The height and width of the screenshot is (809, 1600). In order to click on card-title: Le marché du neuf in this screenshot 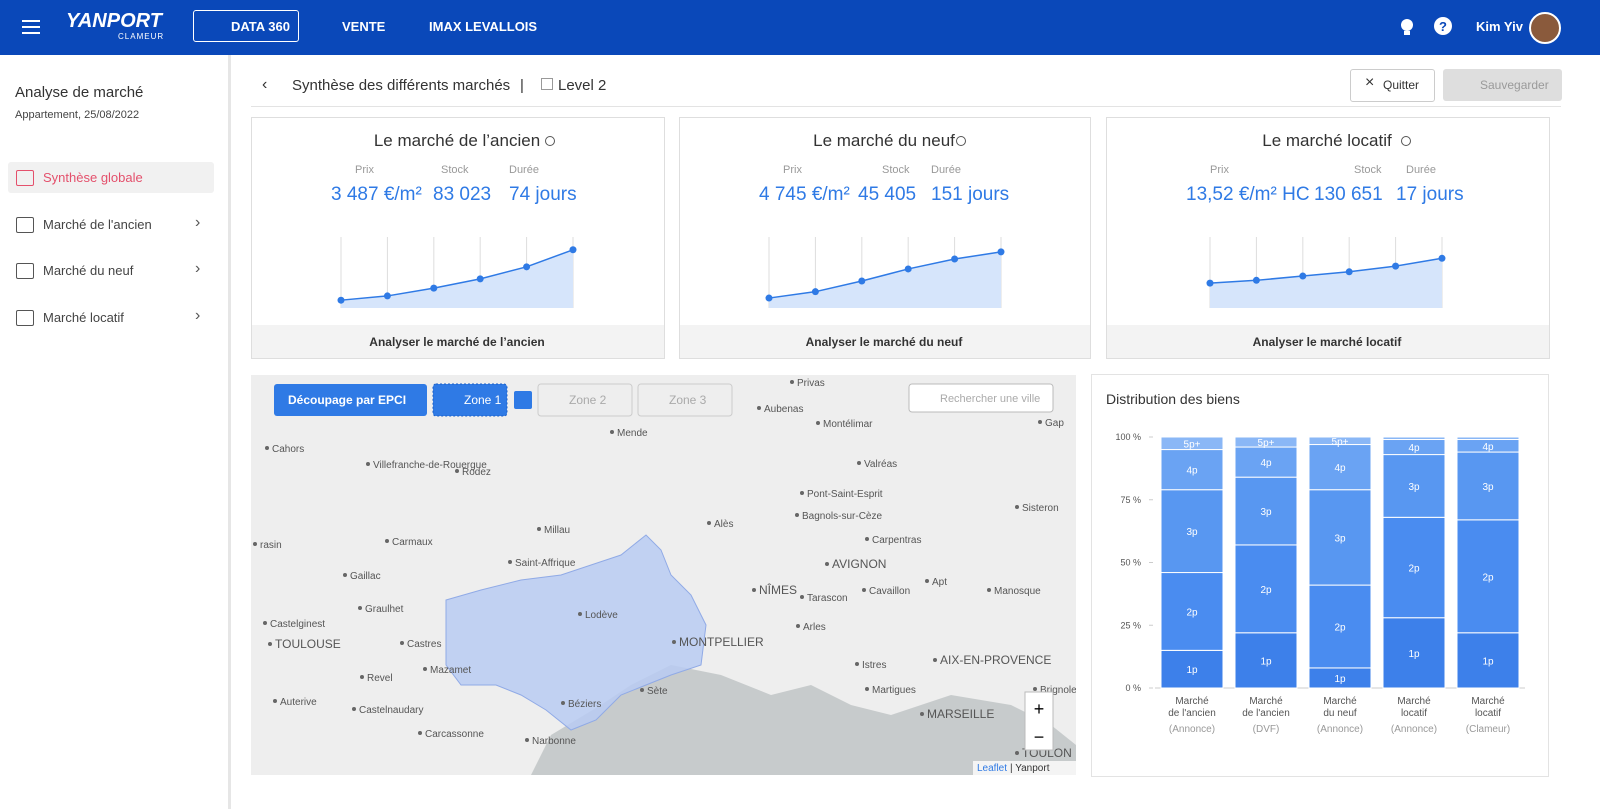, I will do `click(884, 140)`.